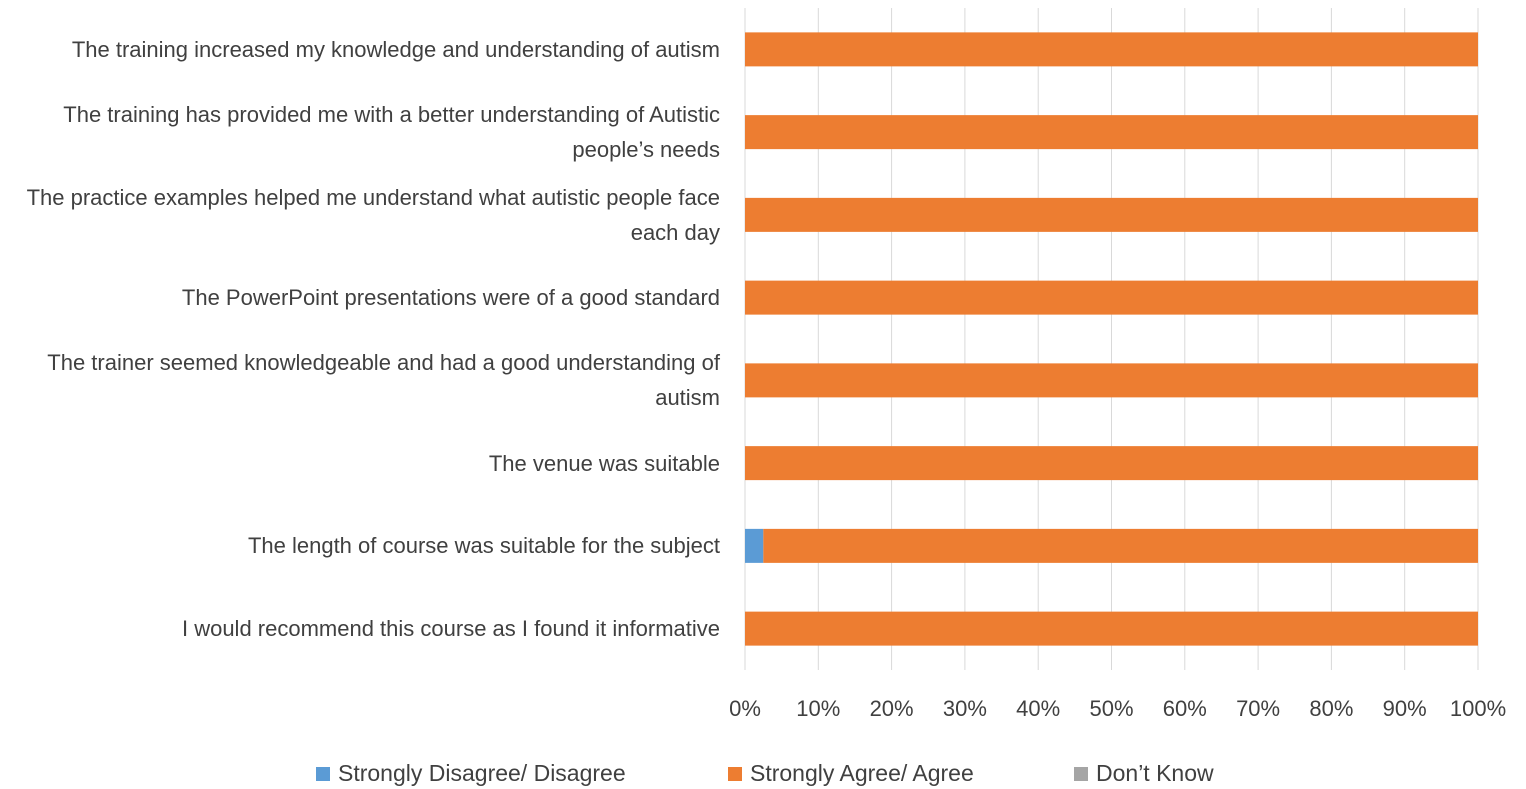  I want to click on x-tick-label: 90%, so click(1404, 708).